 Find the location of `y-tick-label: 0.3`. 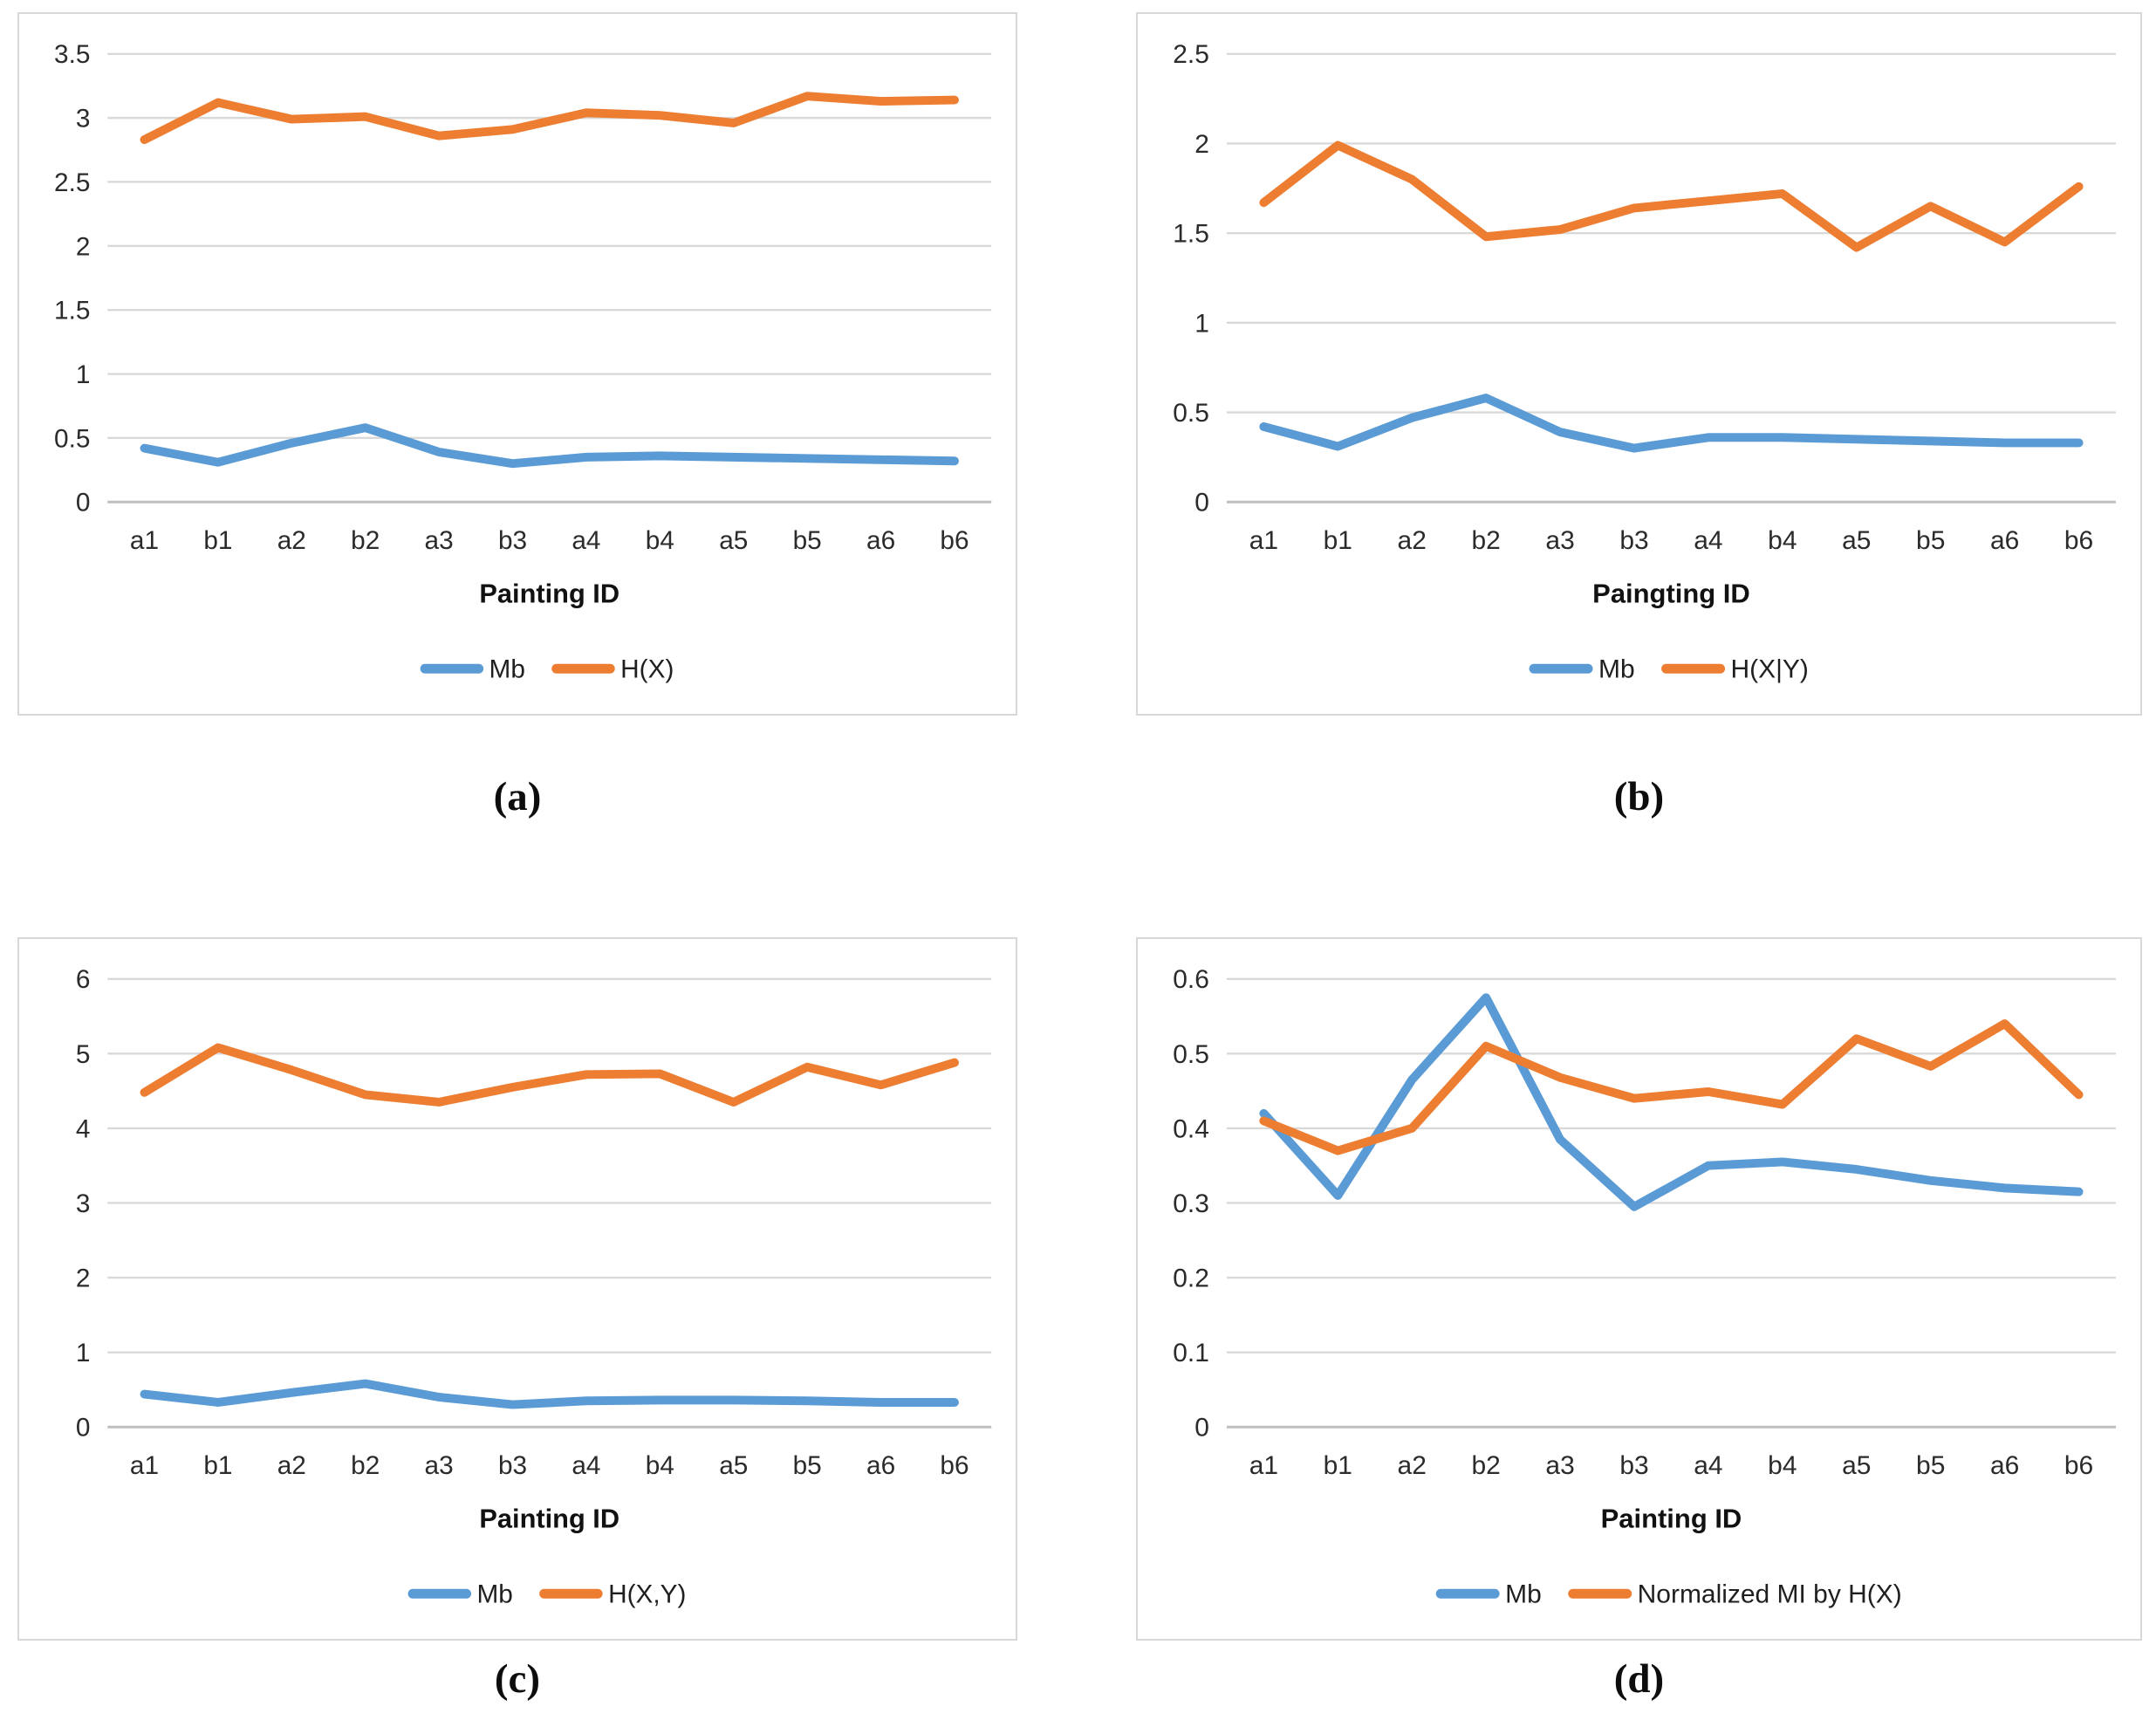

y-tick-label: 0.3 is located at coordinates (1191, 1203).